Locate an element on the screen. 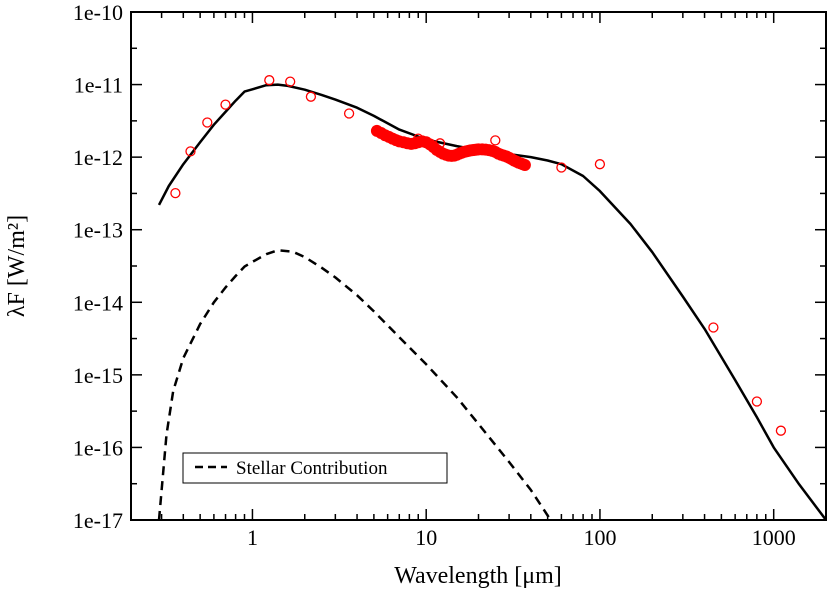 The width and height of the screenshot is (830, 589). y-tick-label: 1e-17 is located at coordinates (98, 520).